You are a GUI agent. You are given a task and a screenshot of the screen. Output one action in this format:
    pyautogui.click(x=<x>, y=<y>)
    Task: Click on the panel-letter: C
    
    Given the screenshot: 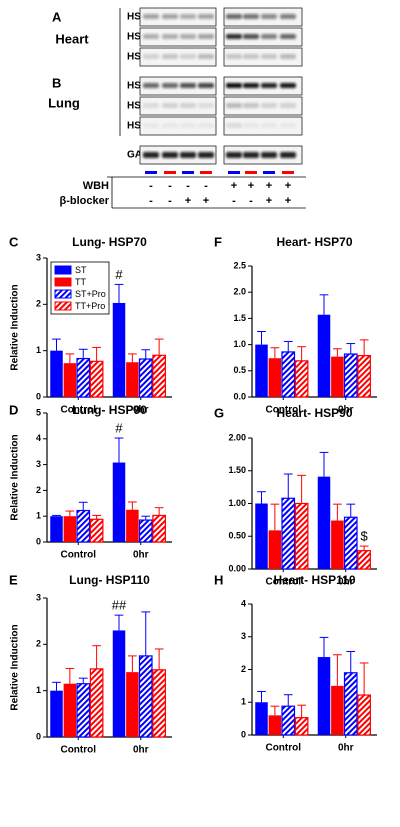 What is the action you would take?
    pyautogui.click(x=14, y=241)
    